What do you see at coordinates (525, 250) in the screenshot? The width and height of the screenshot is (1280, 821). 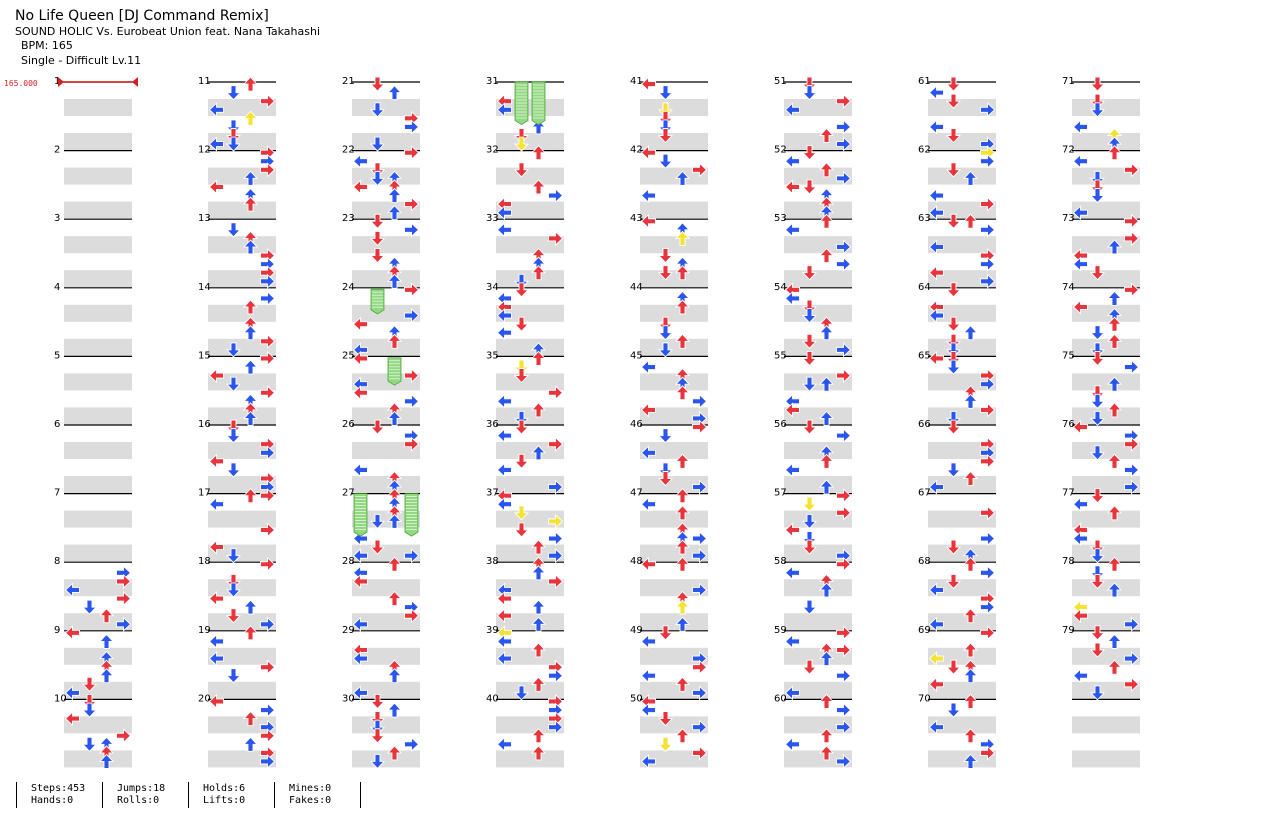 I see `measure-33: 33` at bounding box center [525, 250].